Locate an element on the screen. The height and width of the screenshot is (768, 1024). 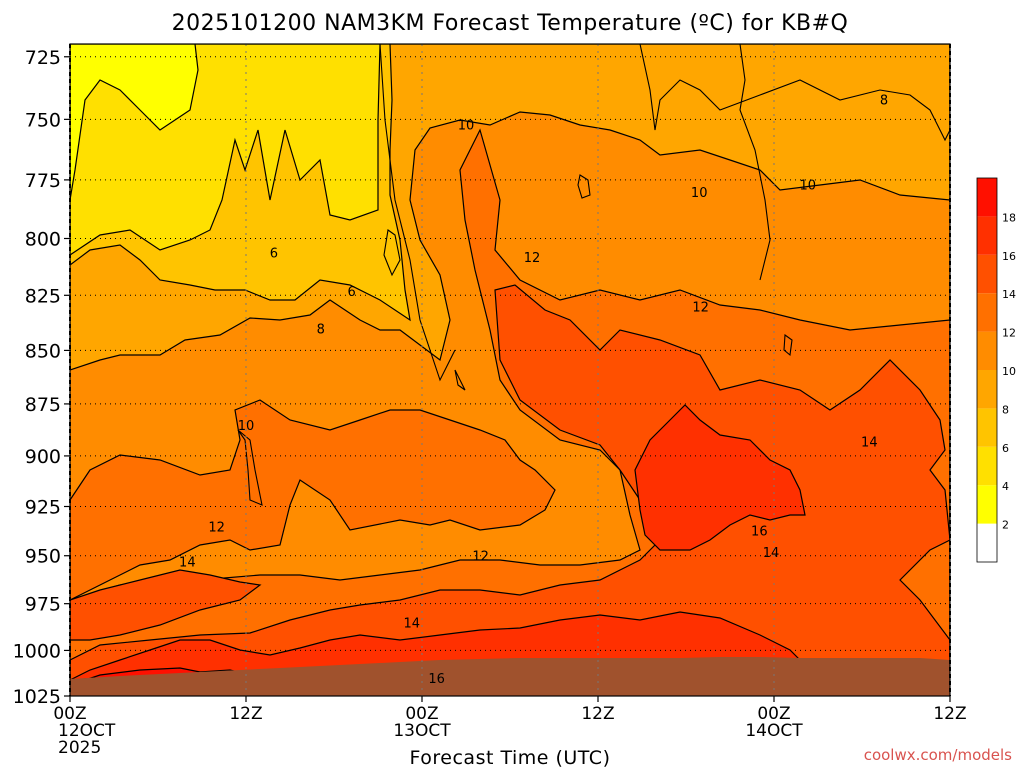
y-tick-label: 725 is located at coordinates (43, 58).